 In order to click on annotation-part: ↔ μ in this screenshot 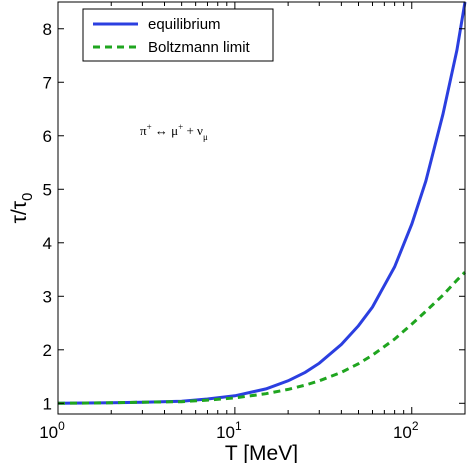, I will do `click(165, 130)`.